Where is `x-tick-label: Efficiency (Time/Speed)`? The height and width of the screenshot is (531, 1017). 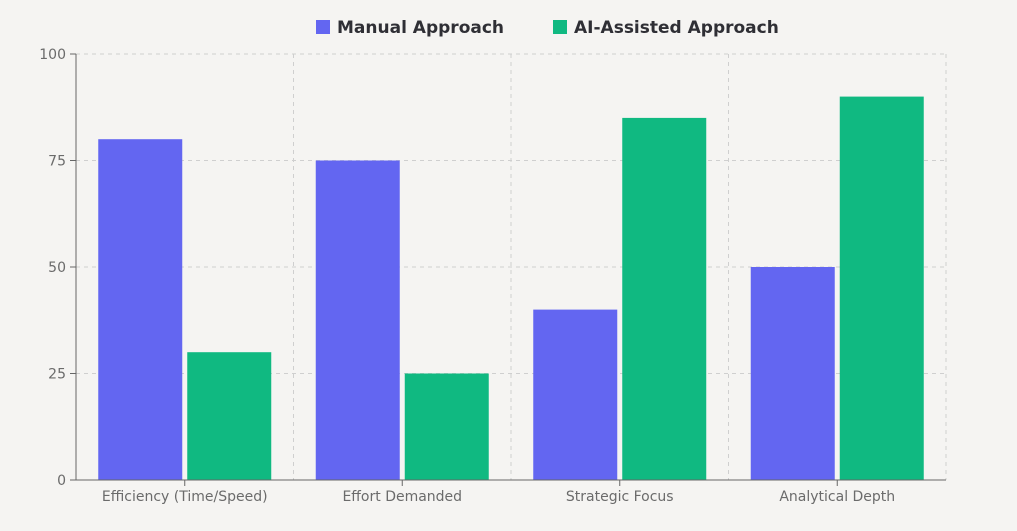
x-tick-label: Efficiency (Time/Speed) is located at coordinates (185, 497).